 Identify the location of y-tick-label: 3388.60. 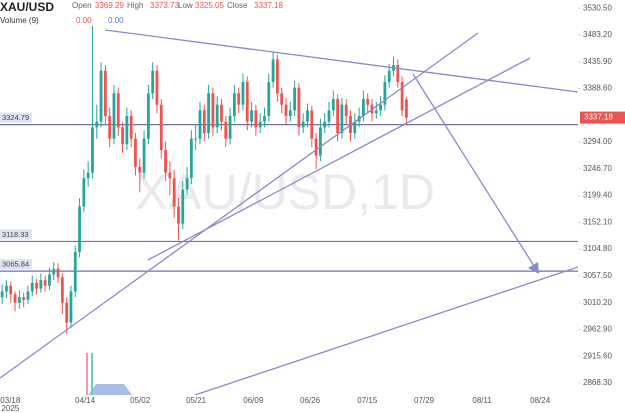
(597, 88).